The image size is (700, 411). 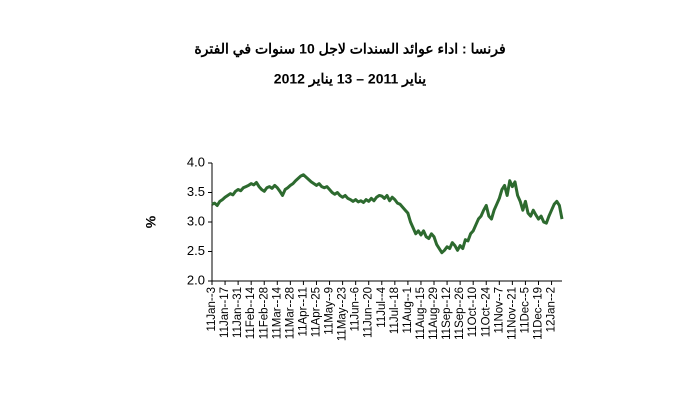 What do you see at coordinates (251, 312) in the screenshot?
I see `x-tick-label: 11Feb--14` at bounding box center [251, 312].